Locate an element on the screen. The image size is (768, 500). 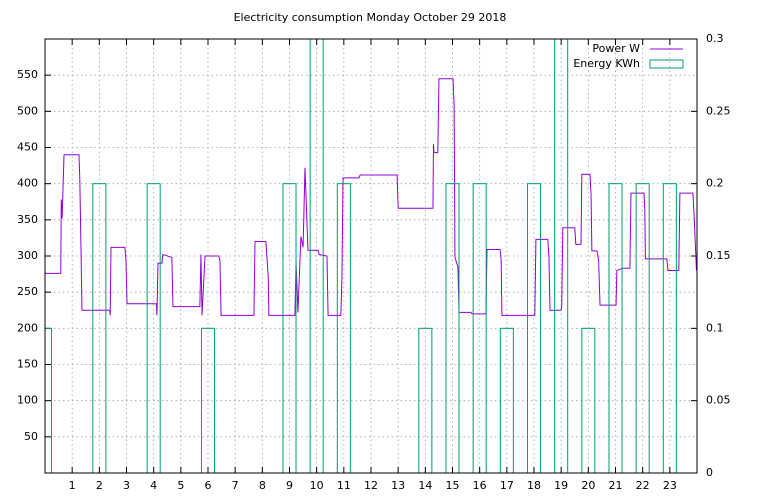
x-tick-label: 8 is located at coordinates (262, 485).